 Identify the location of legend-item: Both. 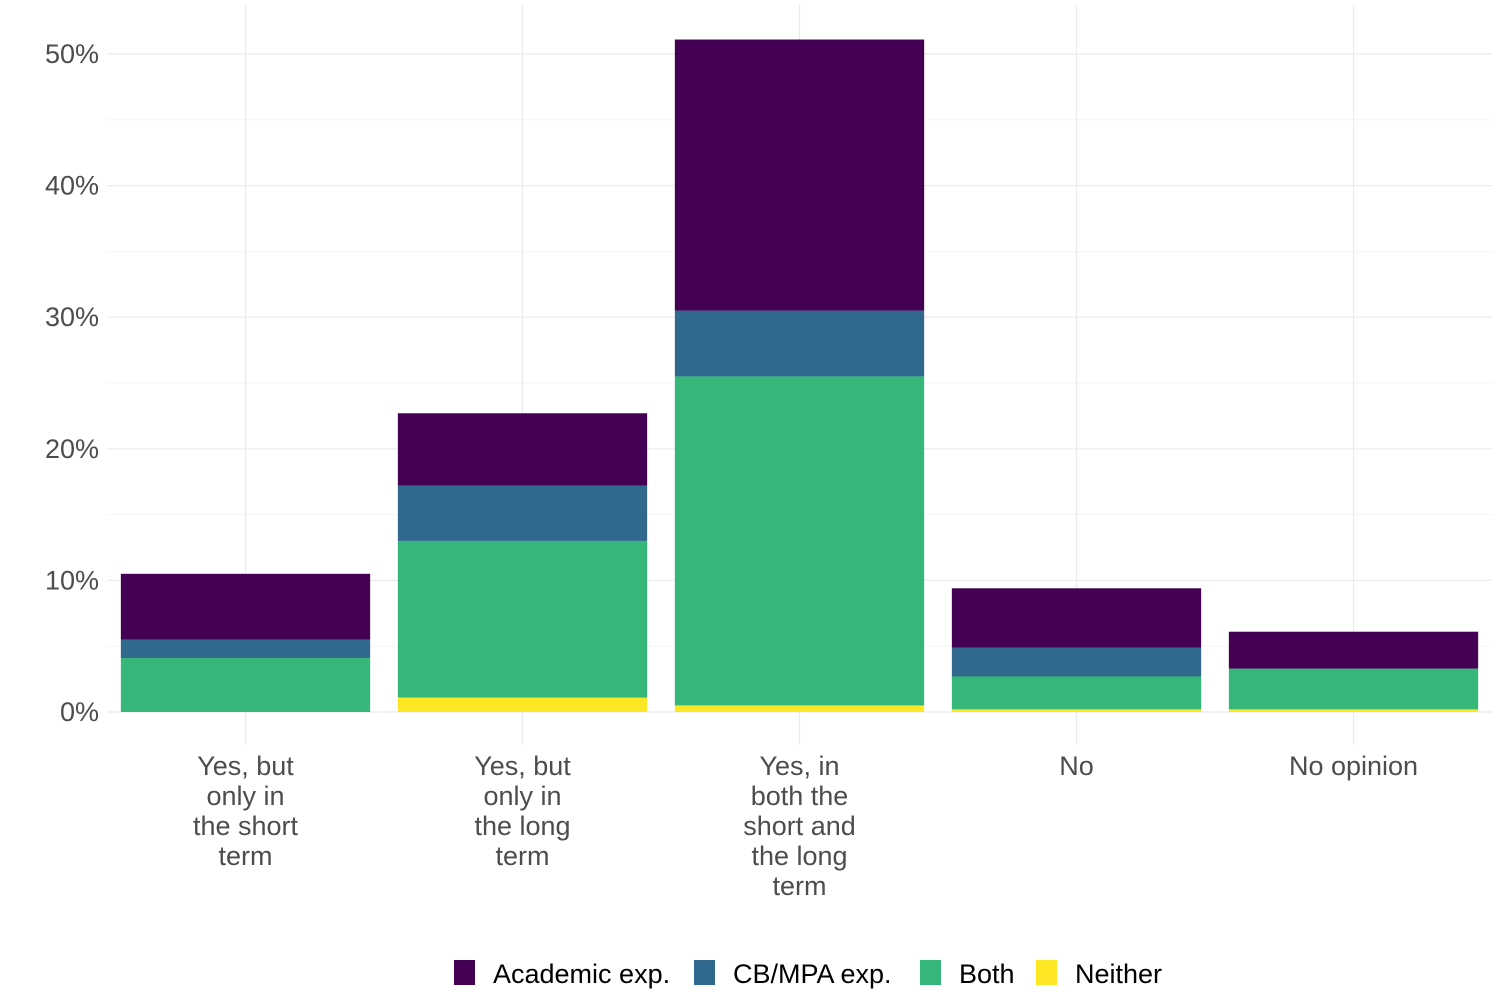
(967, 974).